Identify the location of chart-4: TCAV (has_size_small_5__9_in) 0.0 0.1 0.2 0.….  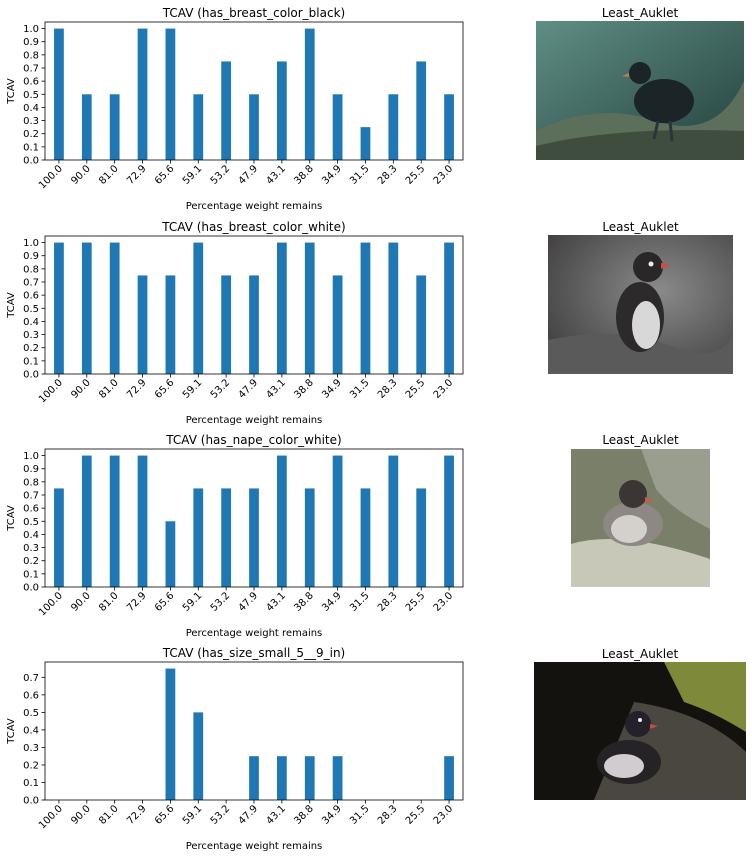
(235, 749).